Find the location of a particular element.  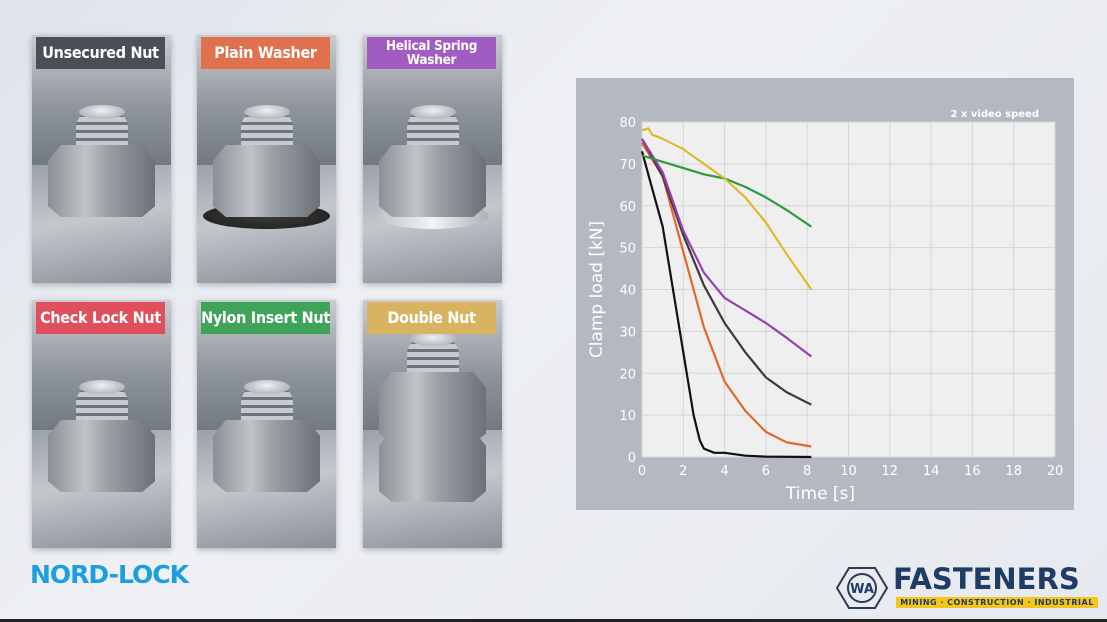

x-tick-label: 4 is located at coordinates (724, 471).